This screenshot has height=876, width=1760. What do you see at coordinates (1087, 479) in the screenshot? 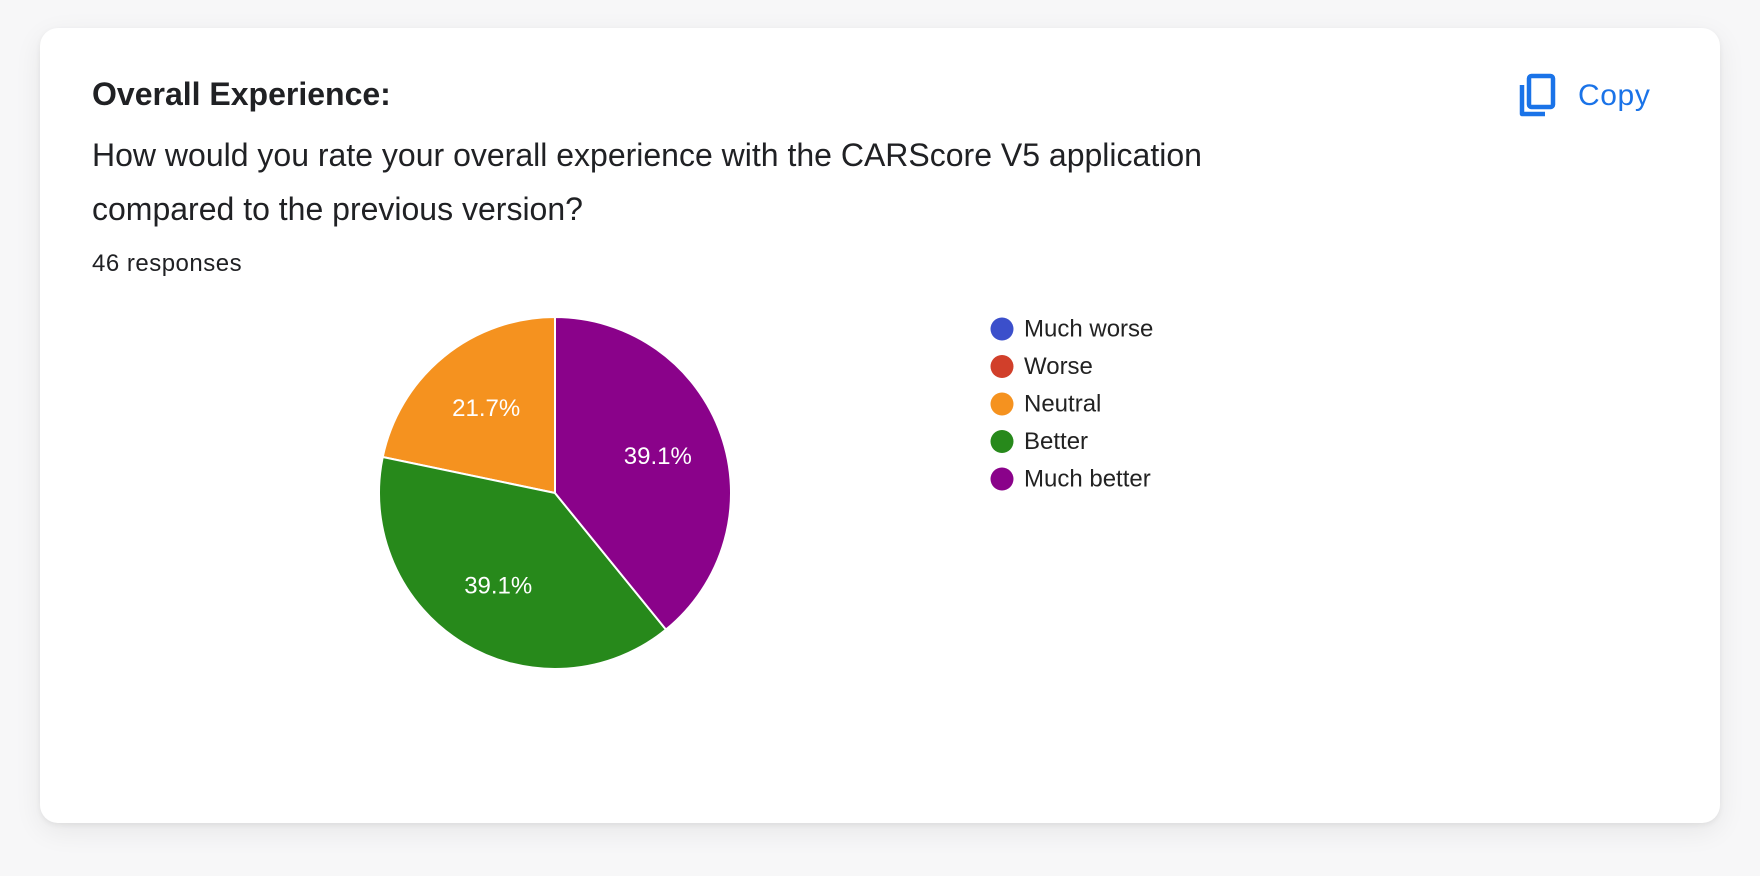
I see `legend-label-much-better: Much better` at bounding box center [1087, 479].